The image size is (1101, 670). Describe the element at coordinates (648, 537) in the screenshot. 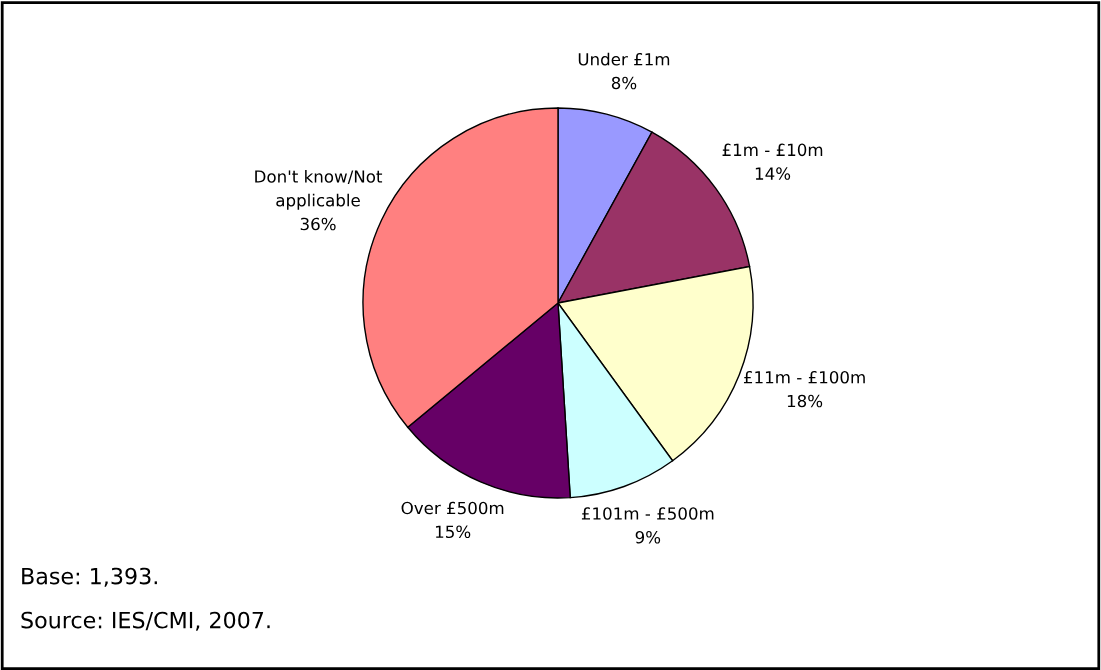

I see `data-label: 9%` at that location.